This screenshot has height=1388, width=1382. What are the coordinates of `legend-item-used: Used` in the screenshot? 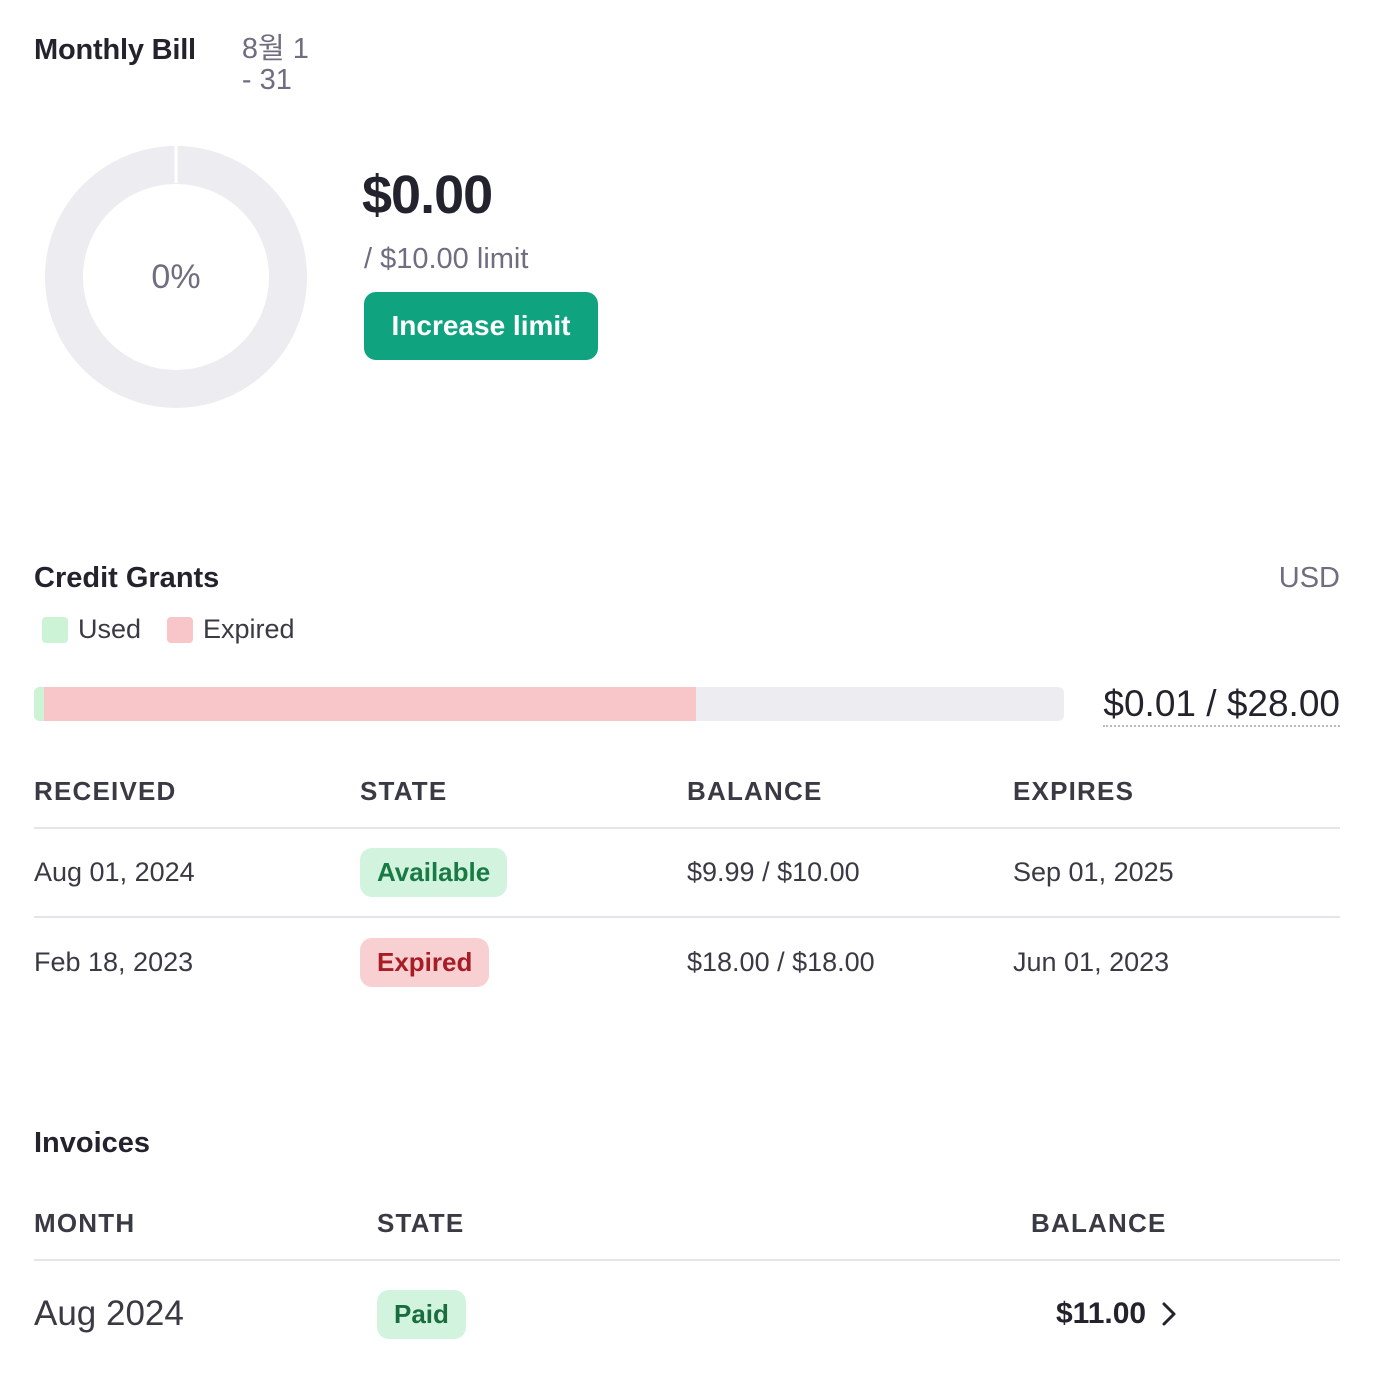 It's located at (91, 629).